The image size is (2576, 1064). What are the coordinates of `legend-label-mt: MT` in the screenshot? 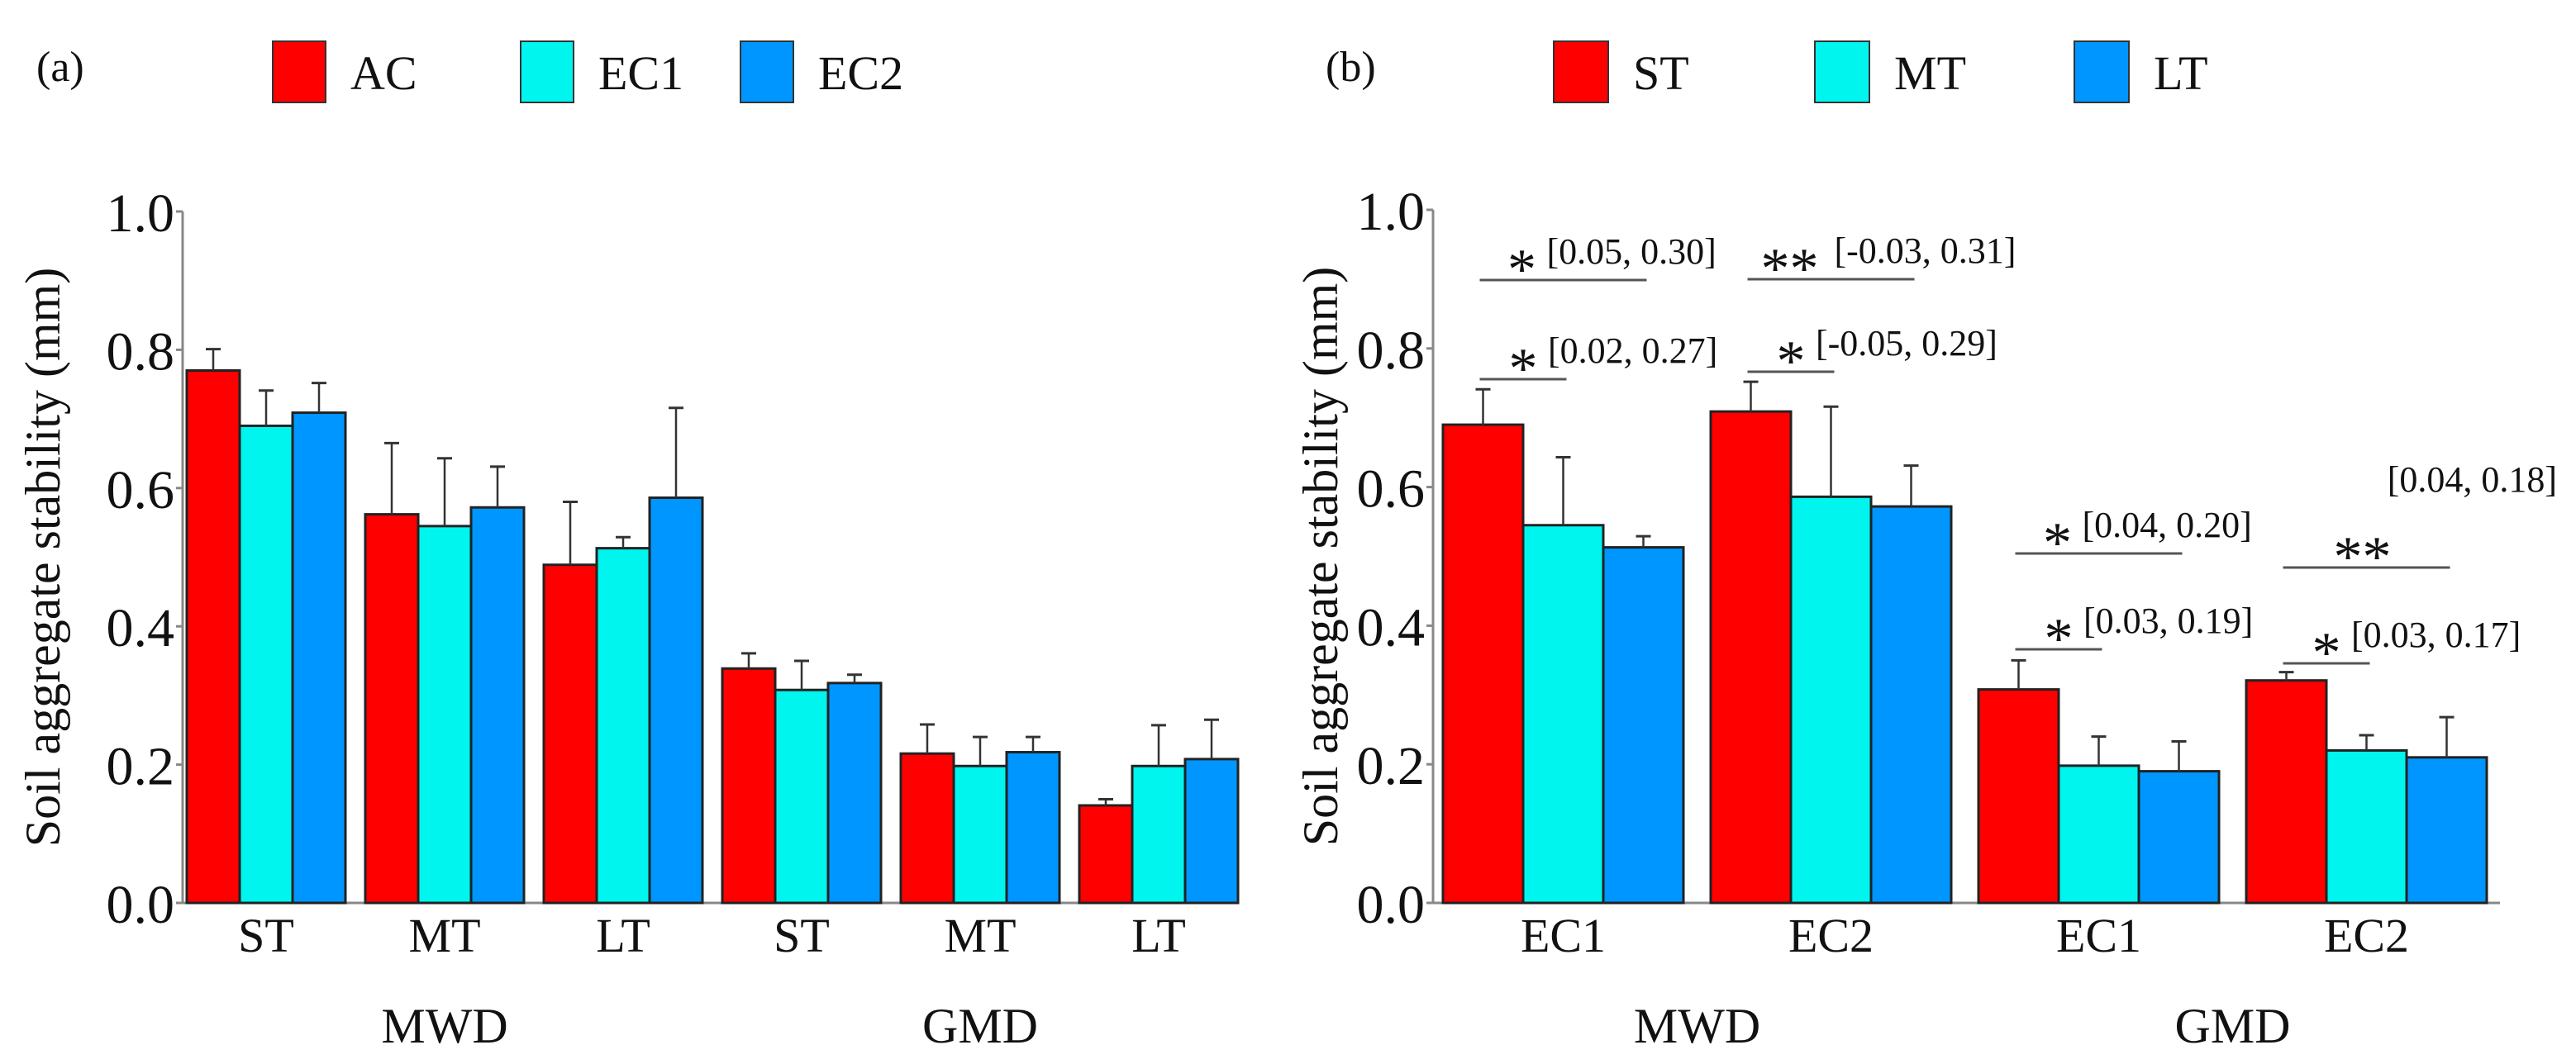 It's located at (1930, 73).